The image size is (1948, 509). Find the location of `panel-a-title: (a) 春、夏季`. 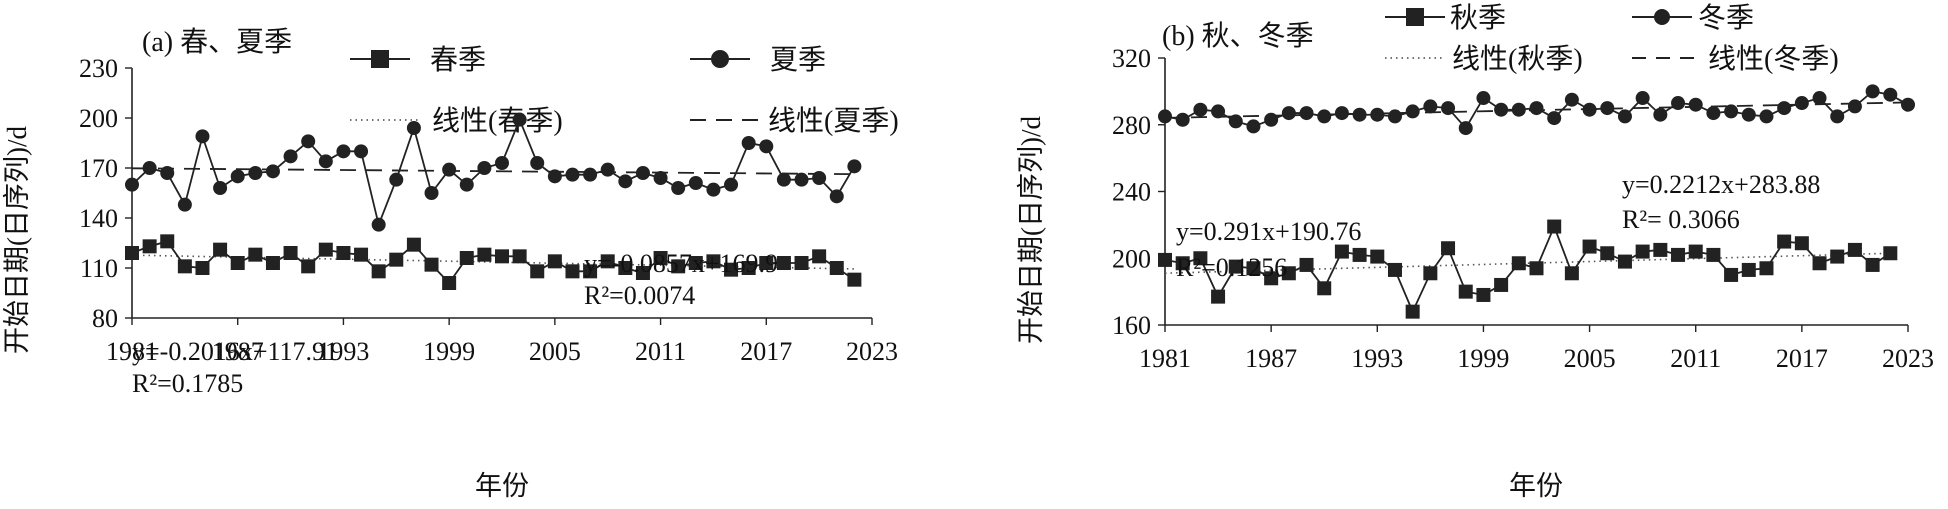

panel-a-title: (a) 春、夏季 is located at coordinates (217, 42).